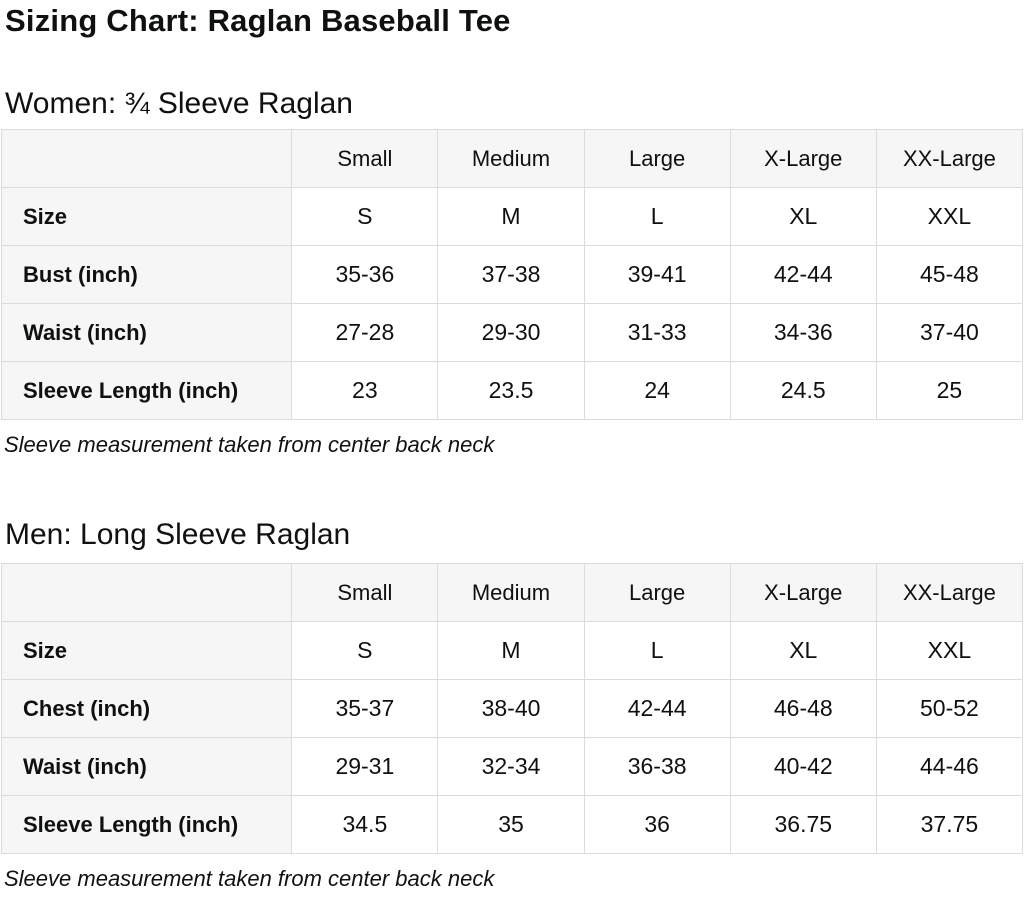 The width and height of the screenshot is (1024, 898). What do you see at coordinates (657, 766) in the screenshot?
I see `measurement-cell: 36-38` at bounding box center [657, 766].